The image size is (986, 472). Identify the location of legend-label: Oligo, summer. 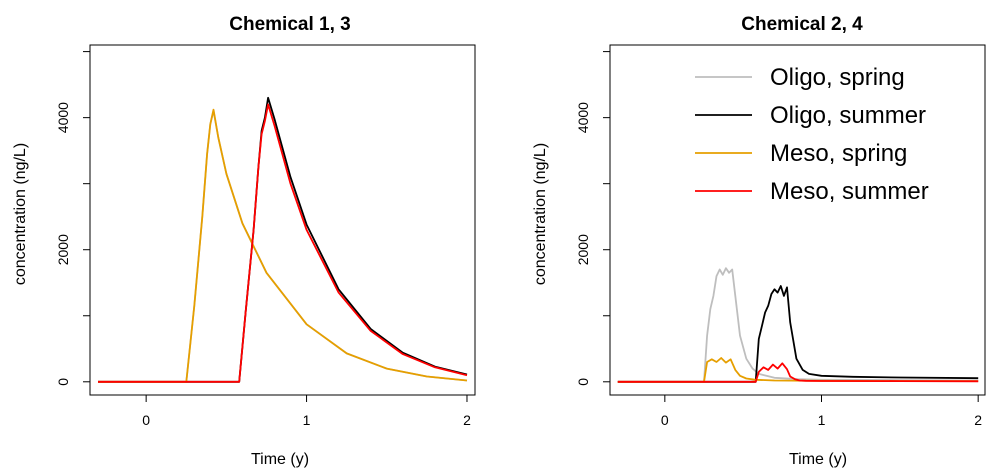
(848, 115).